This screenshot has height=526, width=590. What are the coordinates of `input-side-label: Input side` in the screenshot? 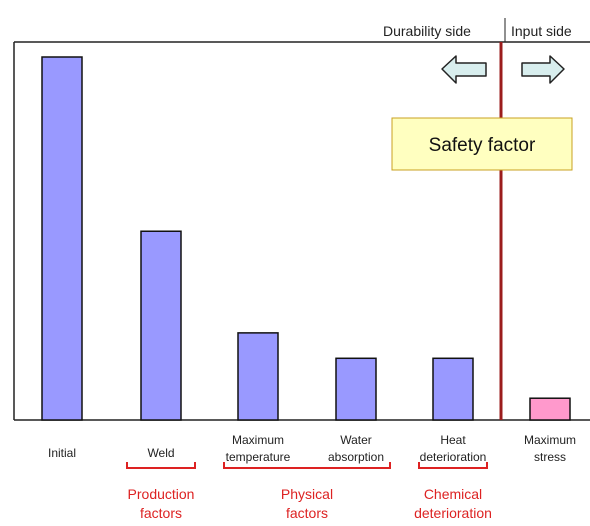 It's located at (541, 31).